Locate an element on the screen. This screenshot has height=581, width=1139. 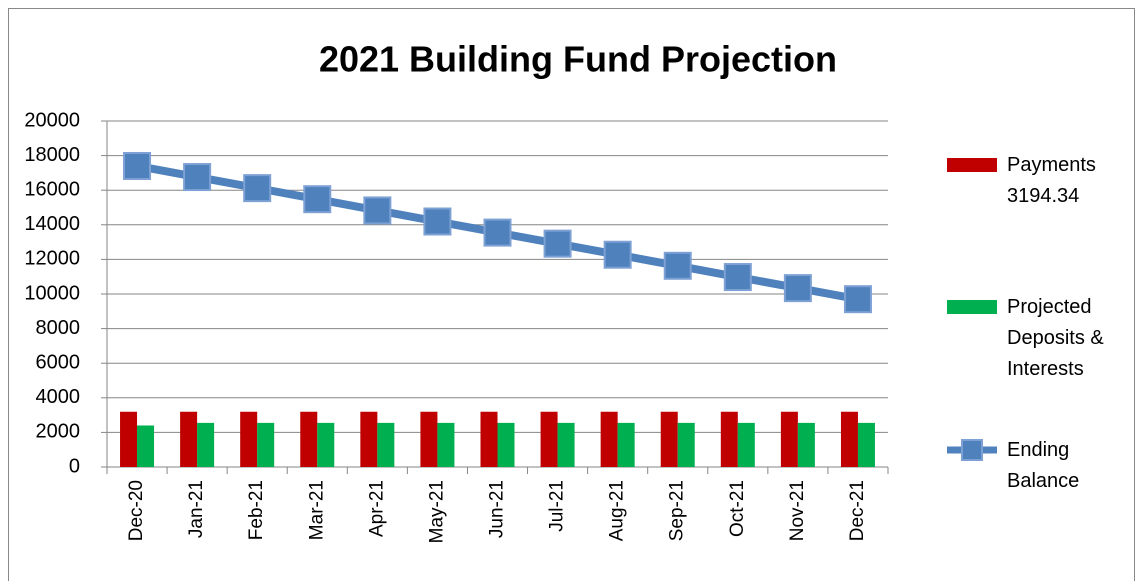
x-tick-label: Dec-20 is located at coordinates (136, 510).